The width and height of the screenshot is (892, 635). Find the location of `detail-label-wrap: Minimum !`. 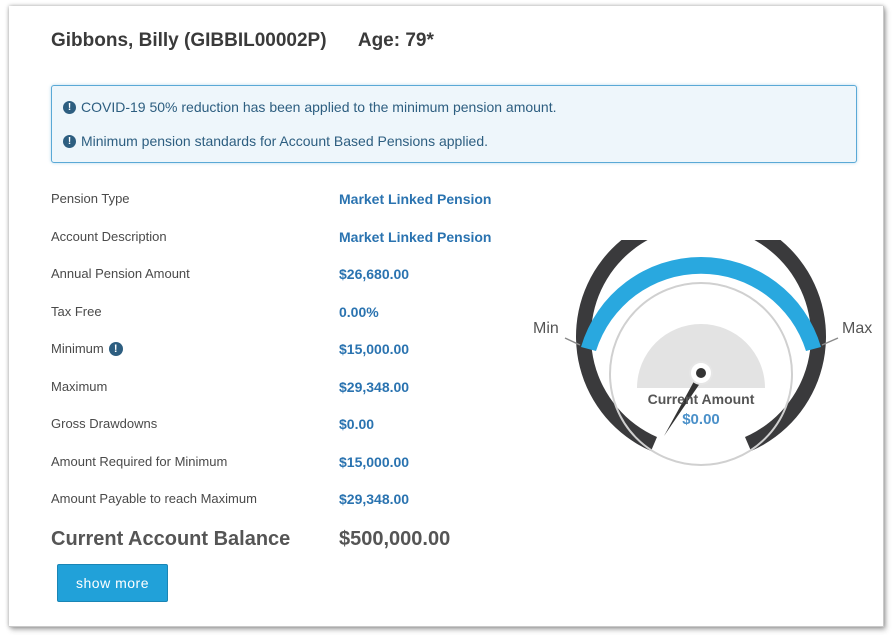

detail-label-wrap: Minimum ! is located at coordinates (87, 348).